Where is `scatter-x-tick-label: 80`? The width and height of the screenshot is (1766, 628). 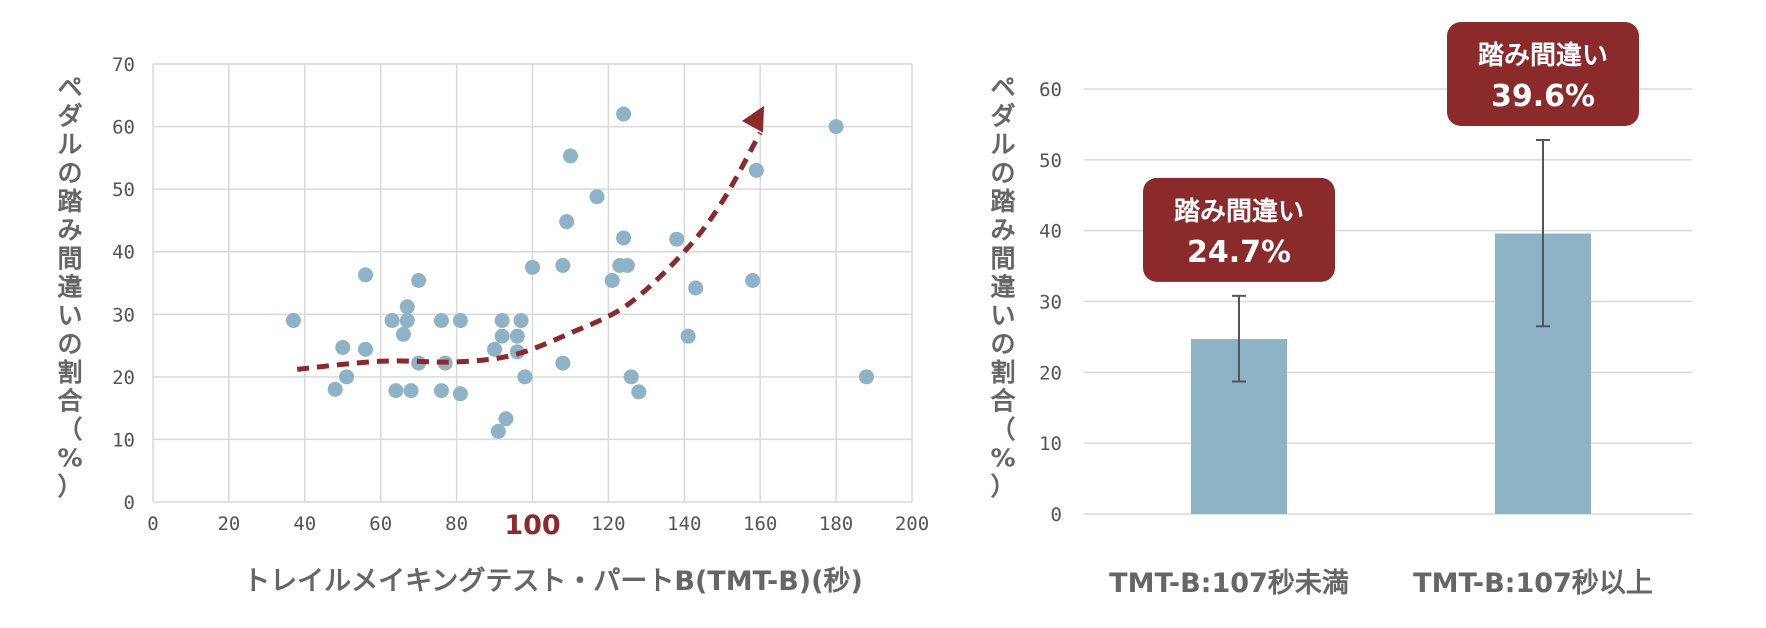
scatter-x-tick-label: 80 is located at coordinates (456, 524).